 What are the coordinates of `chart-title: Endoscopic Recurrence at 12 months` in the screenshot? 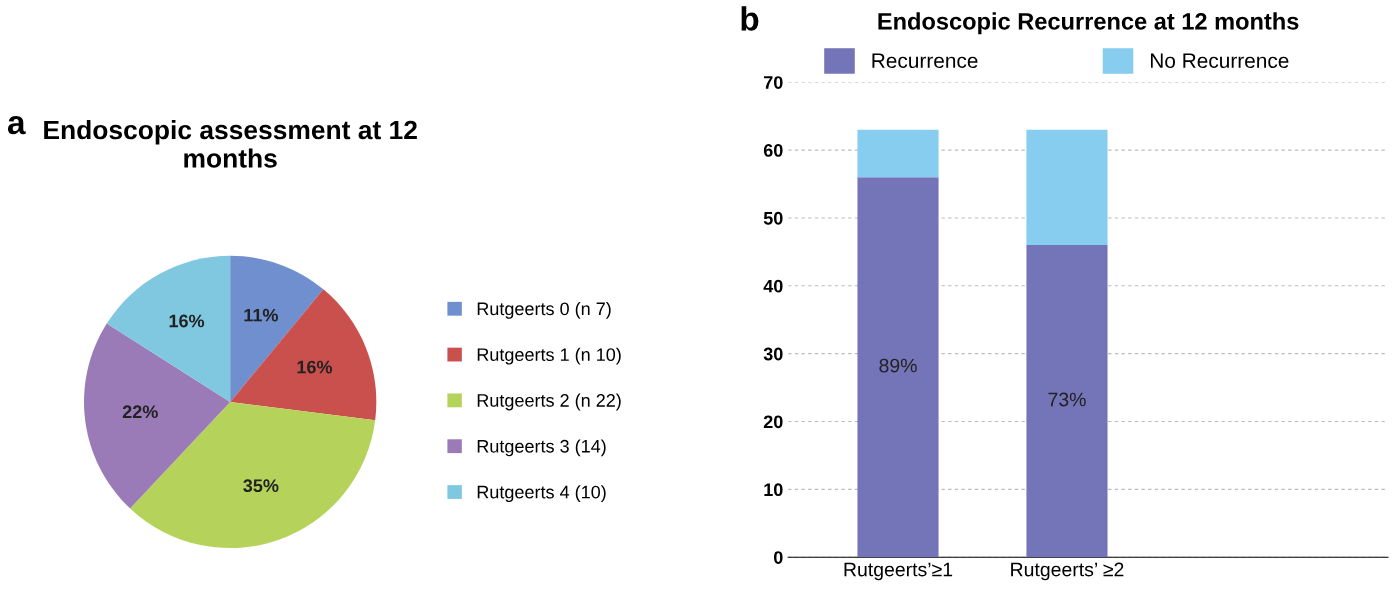 It's located at (1088, 23).